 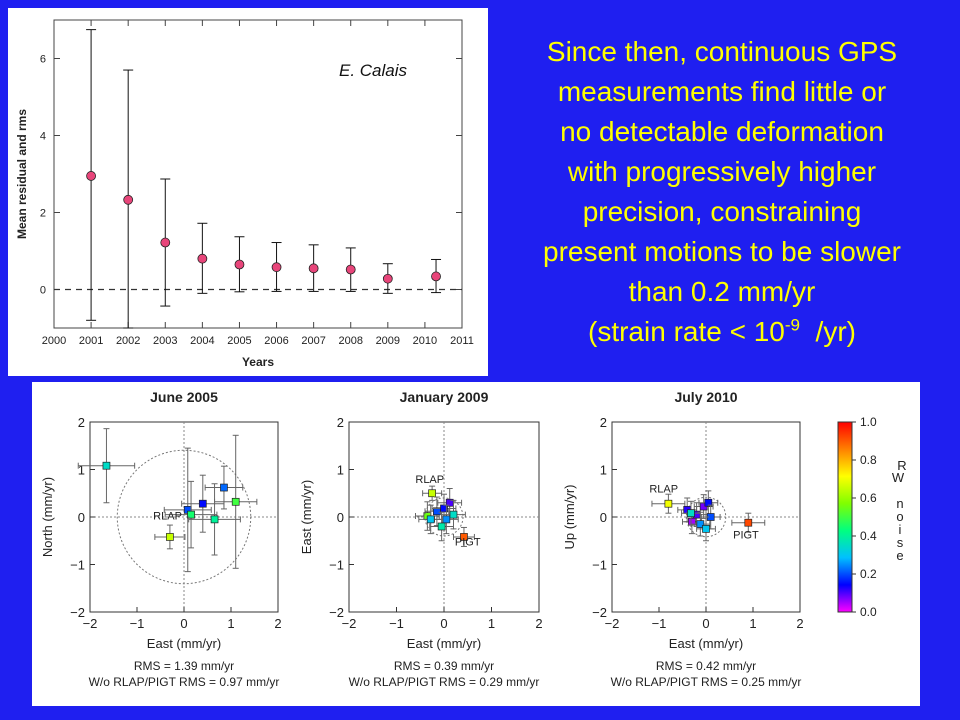 I want to click on strain-prefix: (strain rate < 10, so click(x=686, y=331).